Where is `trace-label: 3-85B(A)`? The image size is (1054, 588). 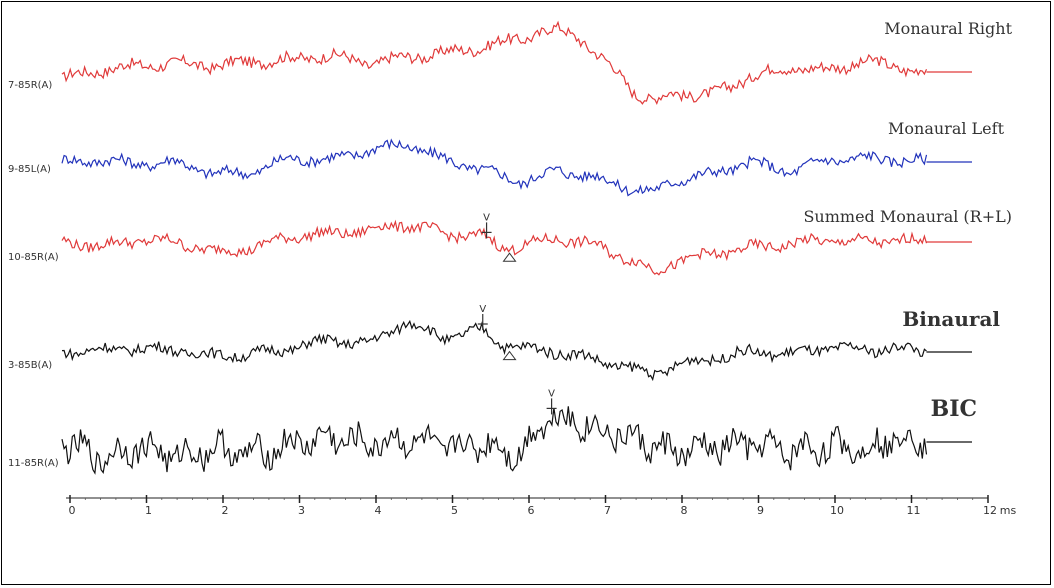
trace-label: 3-85B(A) is located at coordinates (30, 365).